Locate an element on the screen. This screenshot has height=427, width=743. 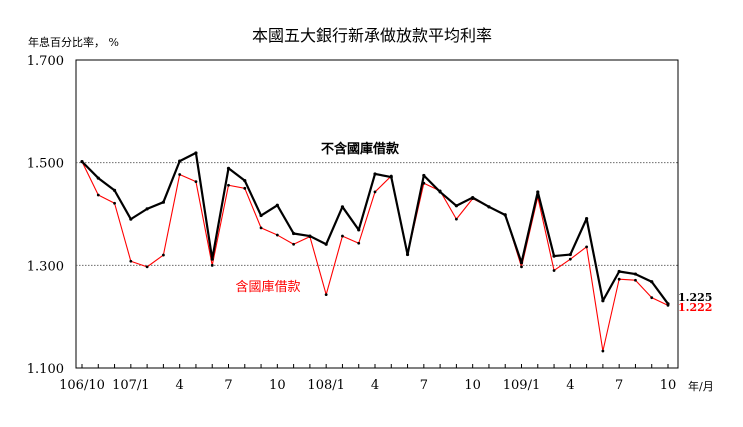
series-label-excluding-treasury: 不含國庫借款 is located at coordinates (360, 149).